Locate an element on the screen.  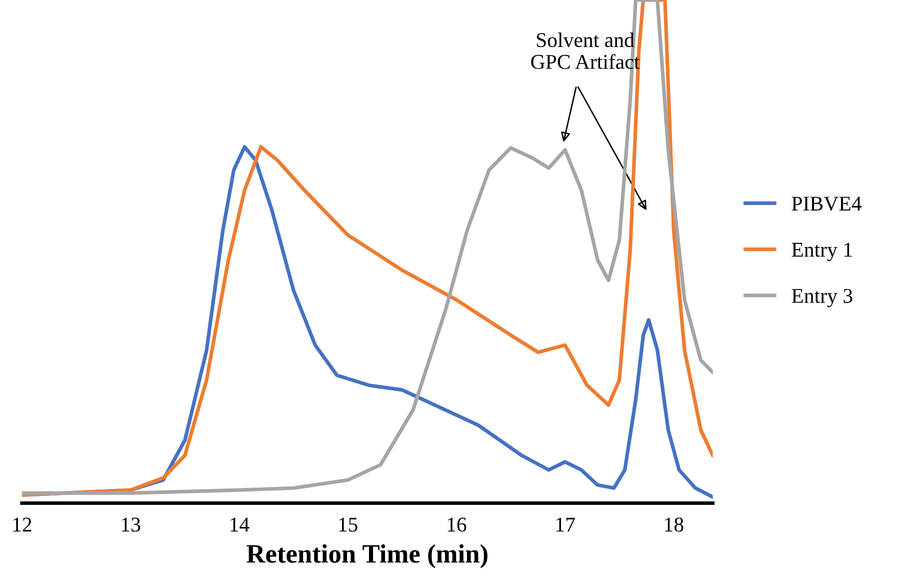
x-tick-label: 15 is located at coordinates (348, 525).